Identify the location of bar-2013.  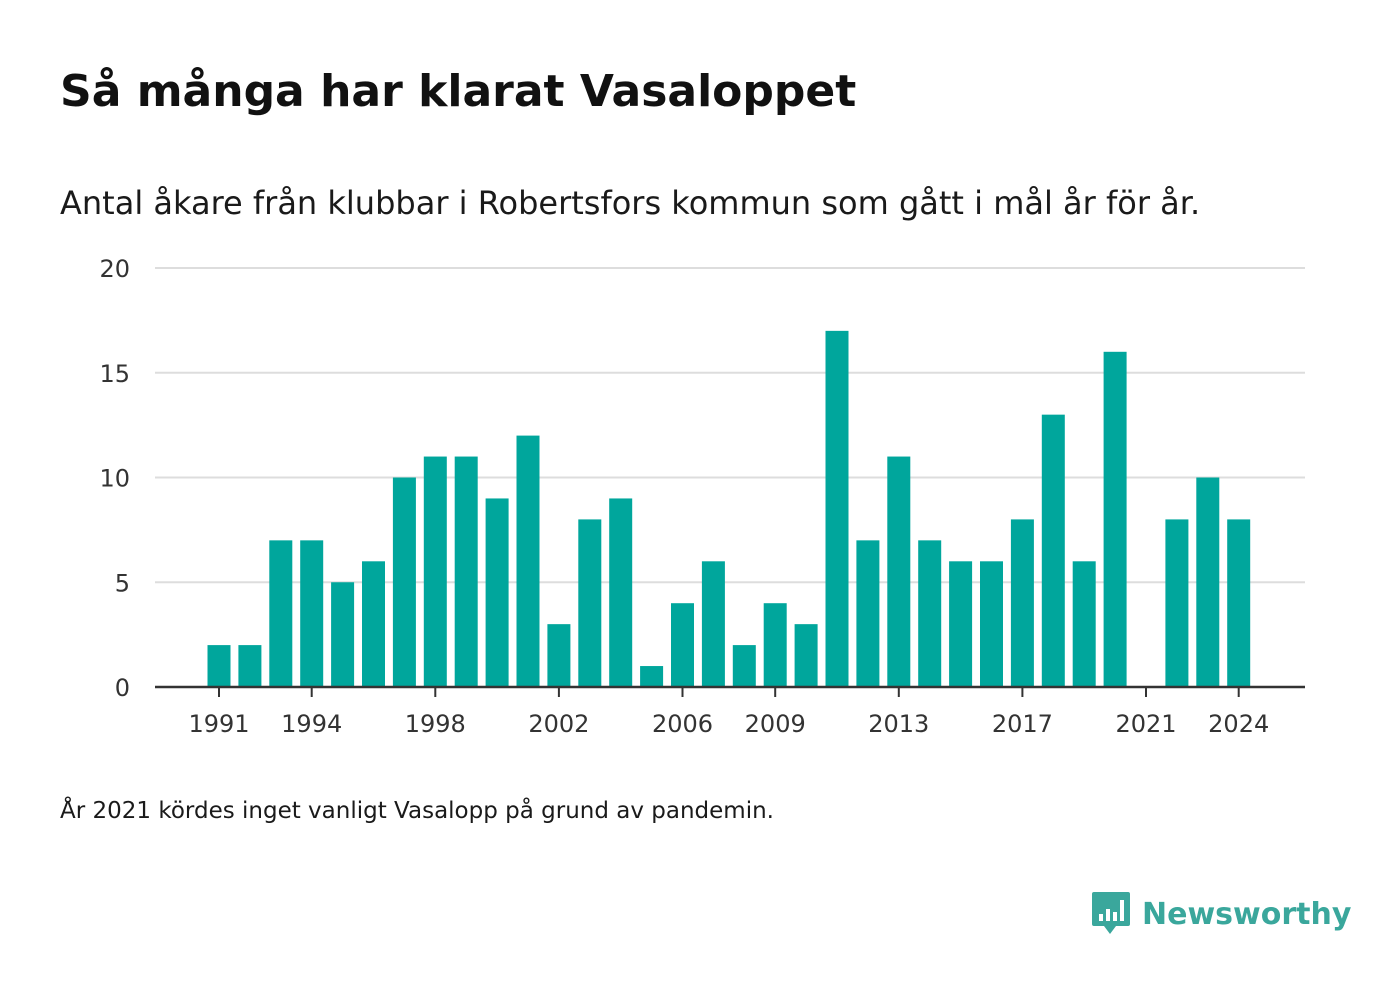
(899, 571).